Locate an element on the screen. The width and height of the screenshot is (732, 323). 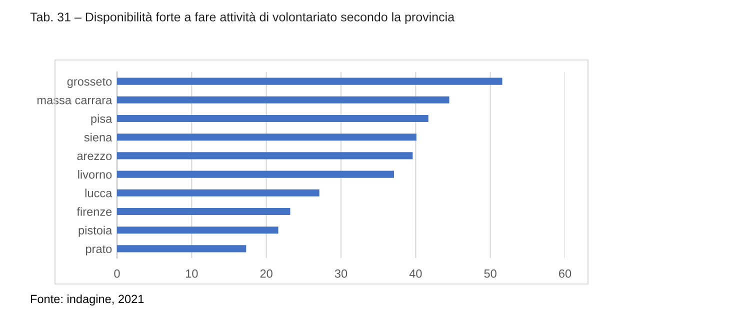
y-tick-label: firenze is located at coordinates (94, 211).